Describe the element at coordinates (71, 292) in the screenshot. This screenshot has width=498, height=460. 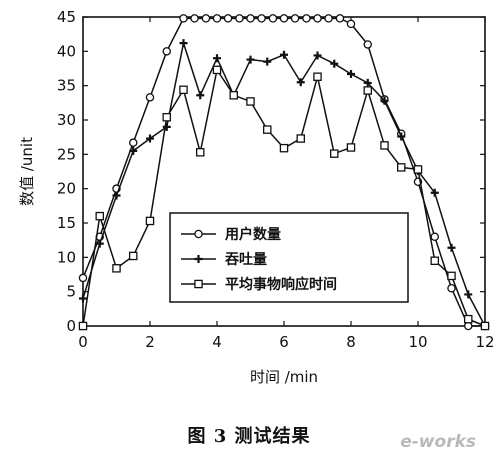
I see `y-tick-label: 5` at that location.